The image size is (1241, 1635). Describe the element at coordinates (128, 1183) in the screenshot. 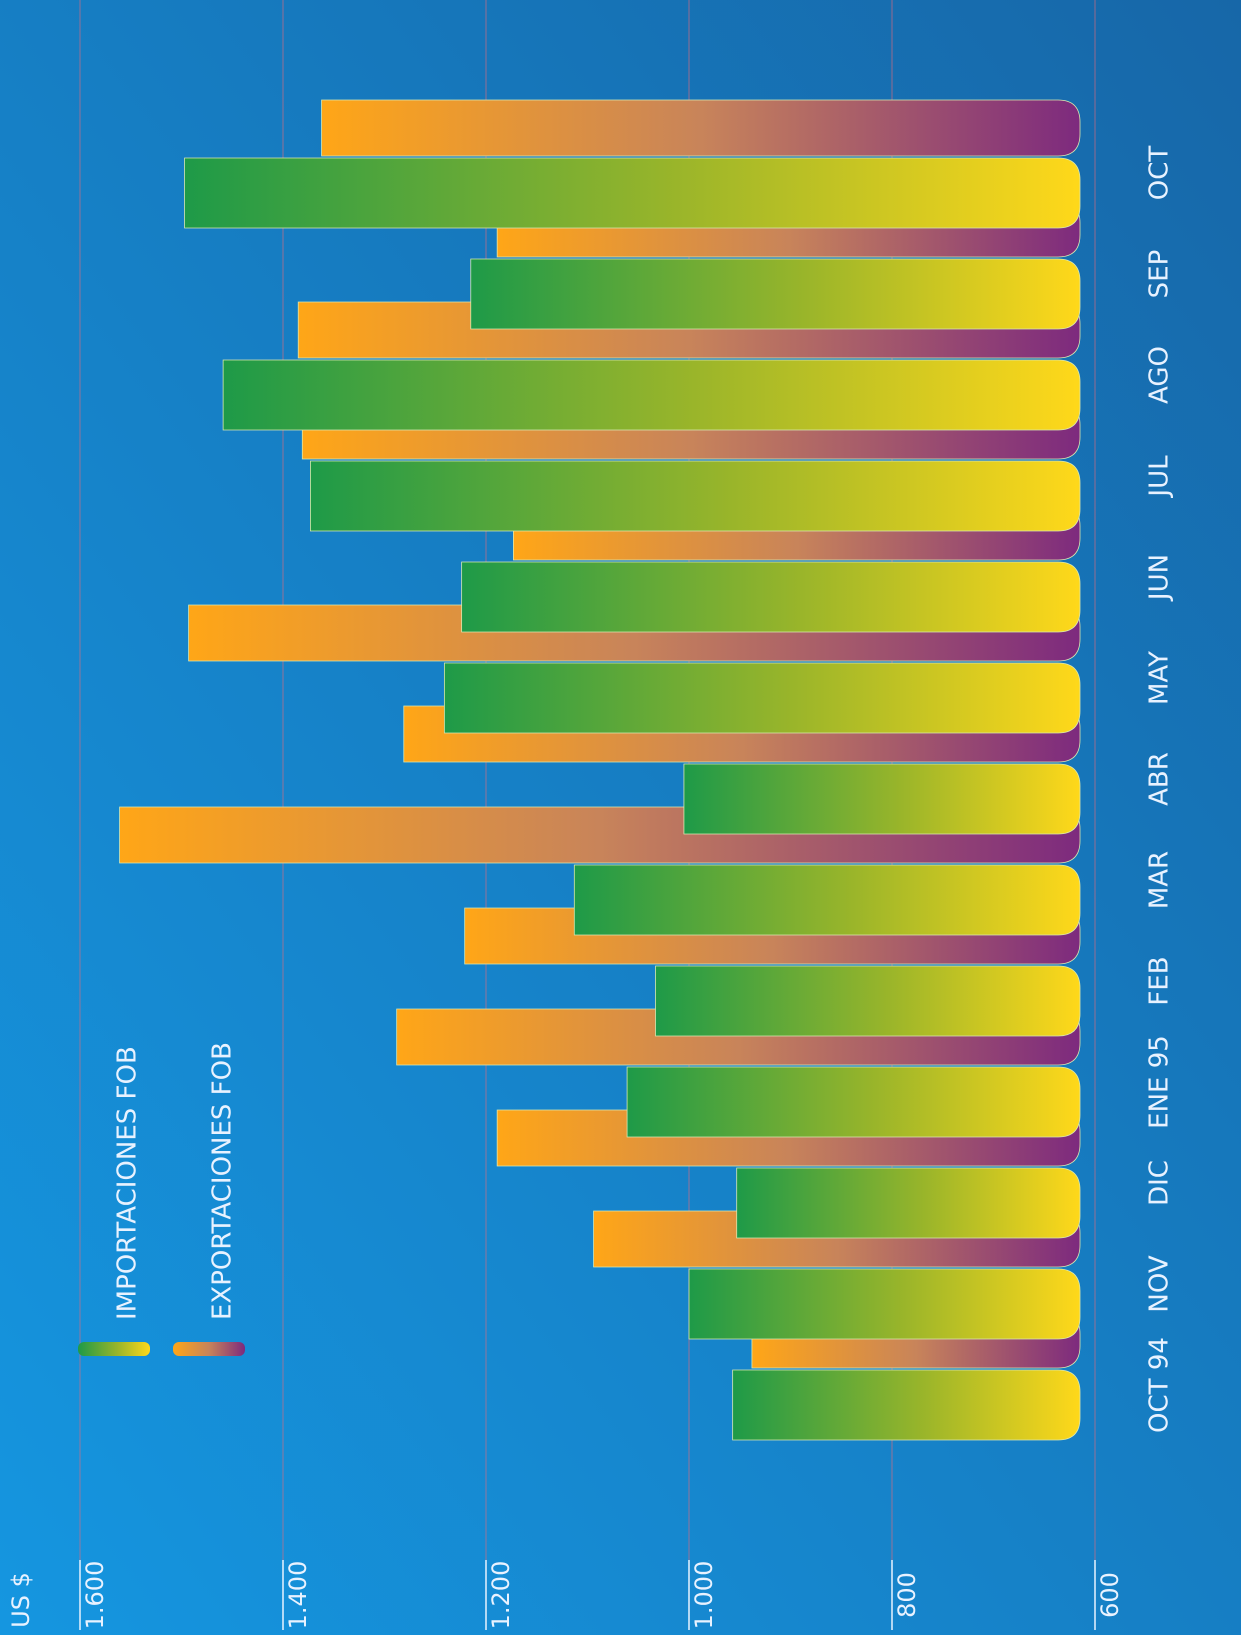

I see `legend-label: IMPORTACIONES FOB` at that location.